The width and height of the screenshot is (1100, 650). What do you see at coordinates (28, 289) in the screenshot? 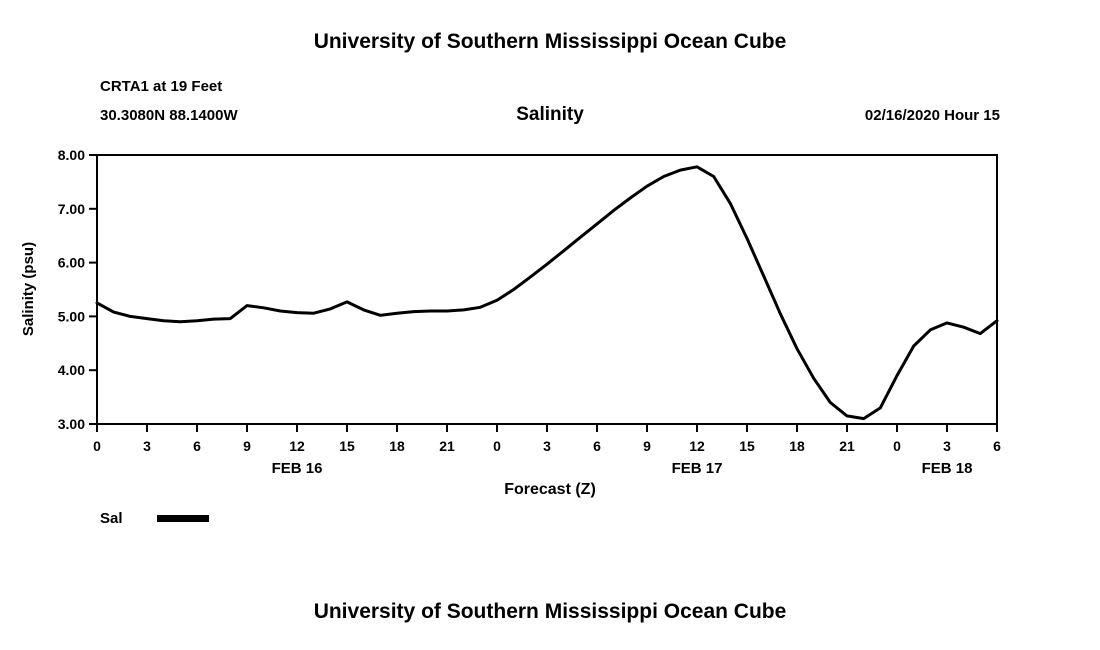
I see `y-axis-title: Salinity (psu)` at bounding box center [28, 289].